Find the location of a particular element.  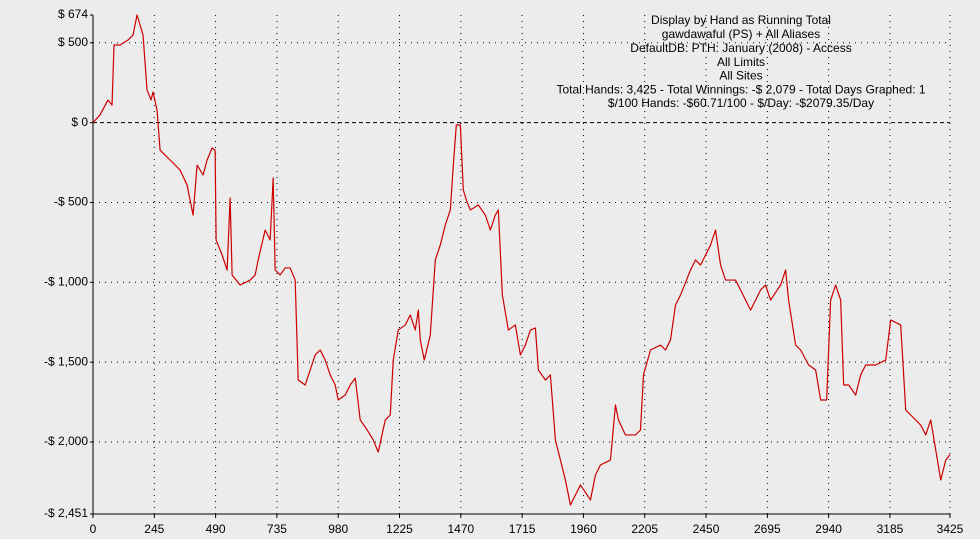

x-tick-label: 980 is located at coordinates (338, 529).